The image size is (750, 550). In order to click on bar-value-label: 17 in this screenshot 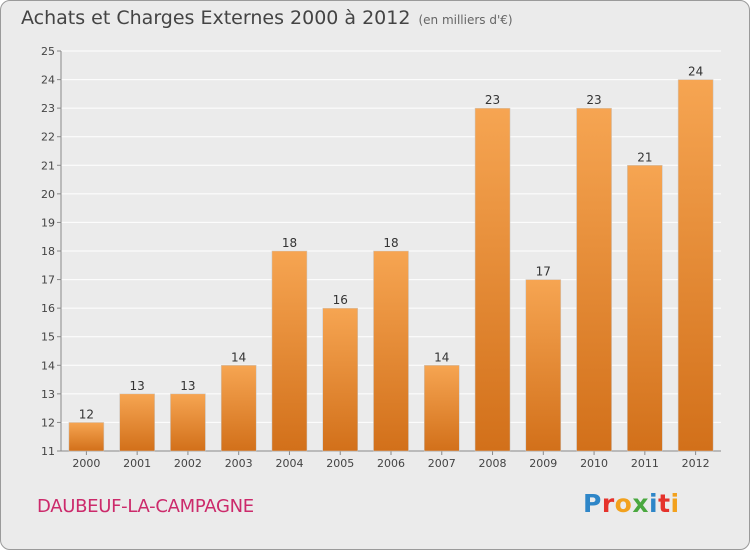, I will do `click(543, 272)`.